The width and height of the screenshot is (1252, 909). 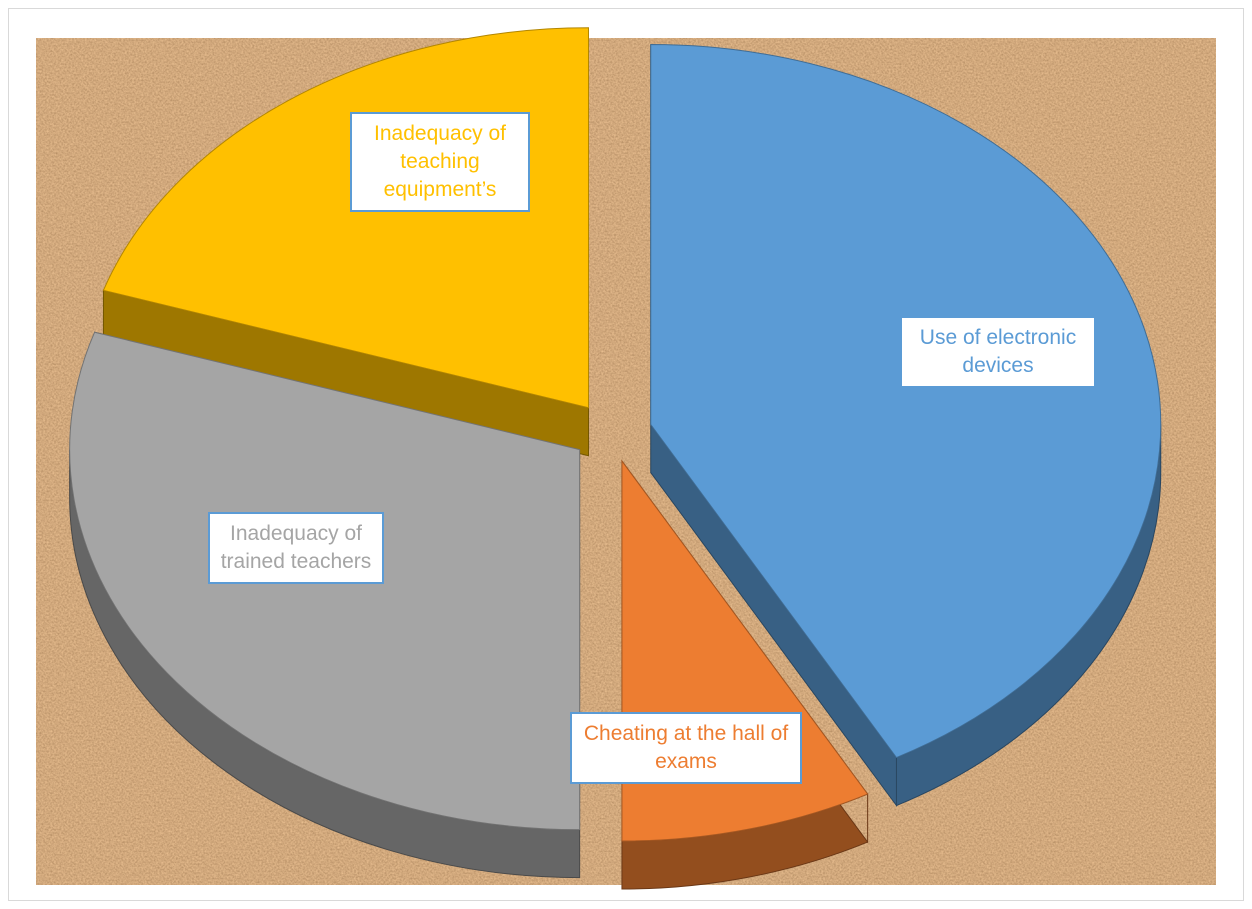 I want to click on data-label-4: Inadequacy of teaching equipment’s, so click(x=440, y=162).